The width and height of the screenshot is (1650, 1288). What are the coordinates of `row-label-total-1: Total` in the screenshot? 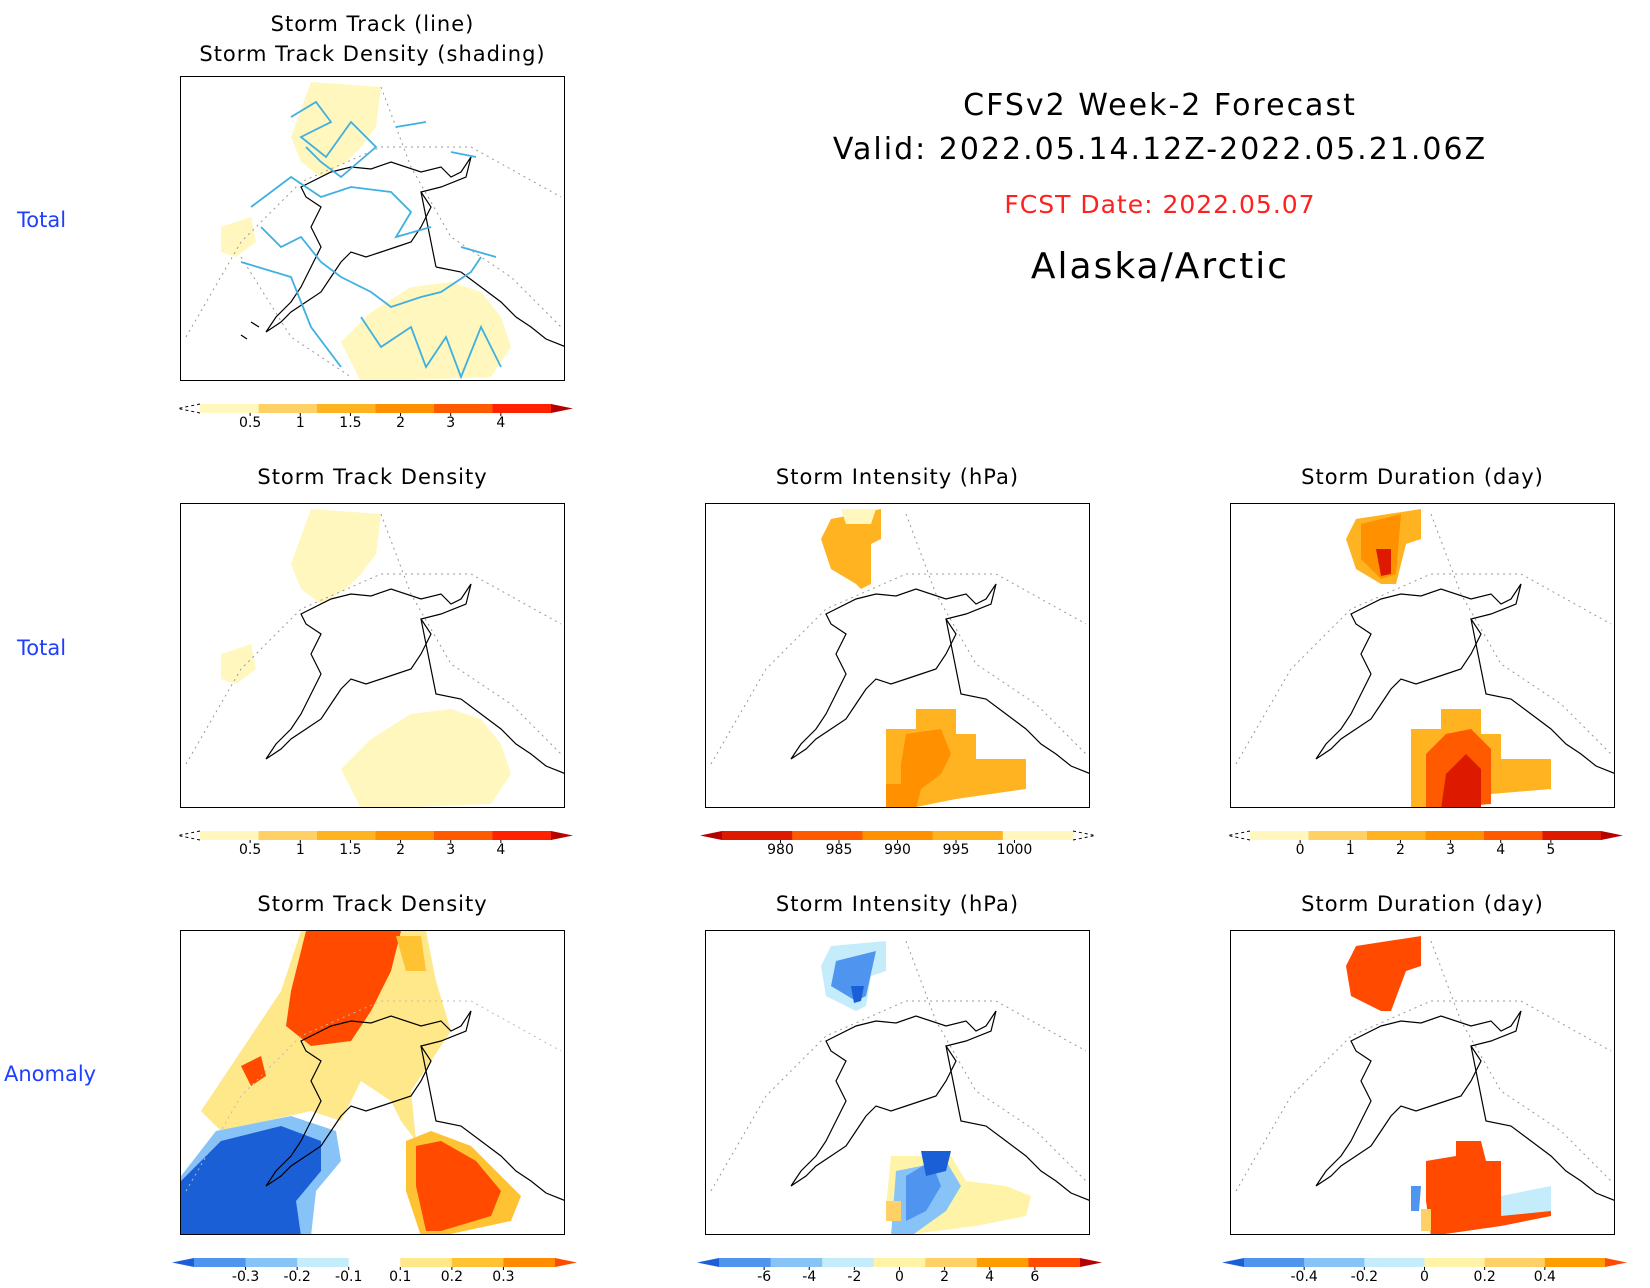 It's located at (42, 220).